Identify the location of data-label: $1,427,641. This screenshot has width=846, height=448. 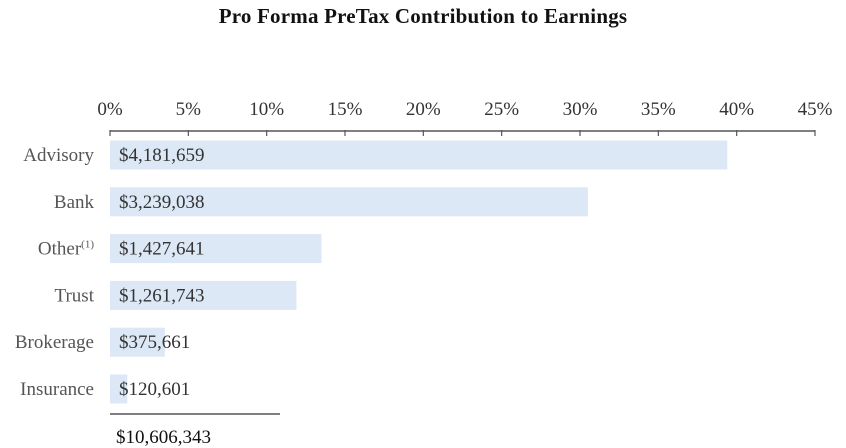
(162, 249).